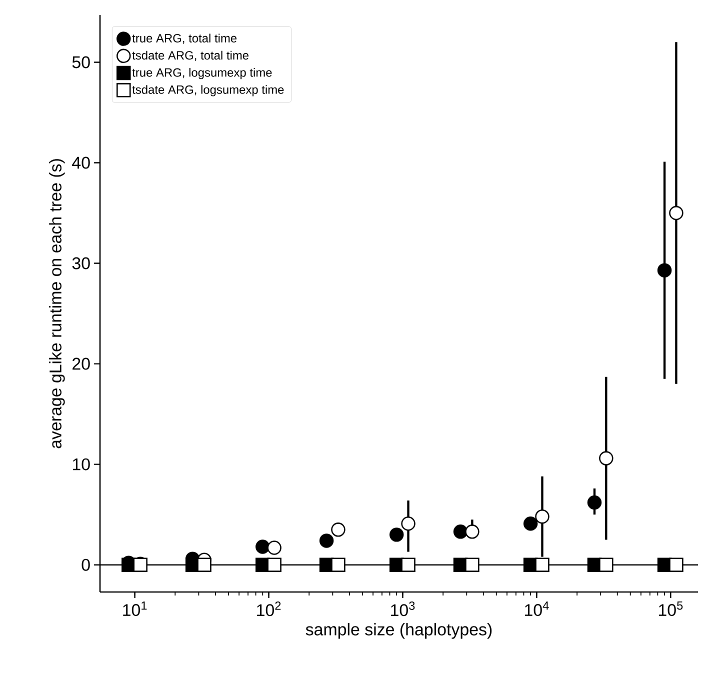  I want to click on legend-label: true ARG, logsumexp time, so click(202, 74).